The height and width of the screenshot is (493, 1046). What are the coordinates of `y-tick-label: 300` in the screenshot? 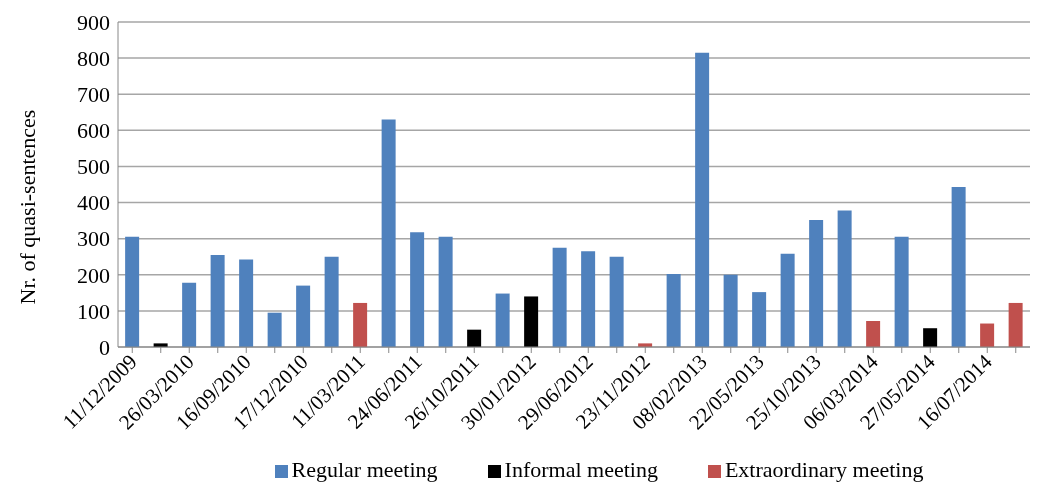 It's located at (93, 239).